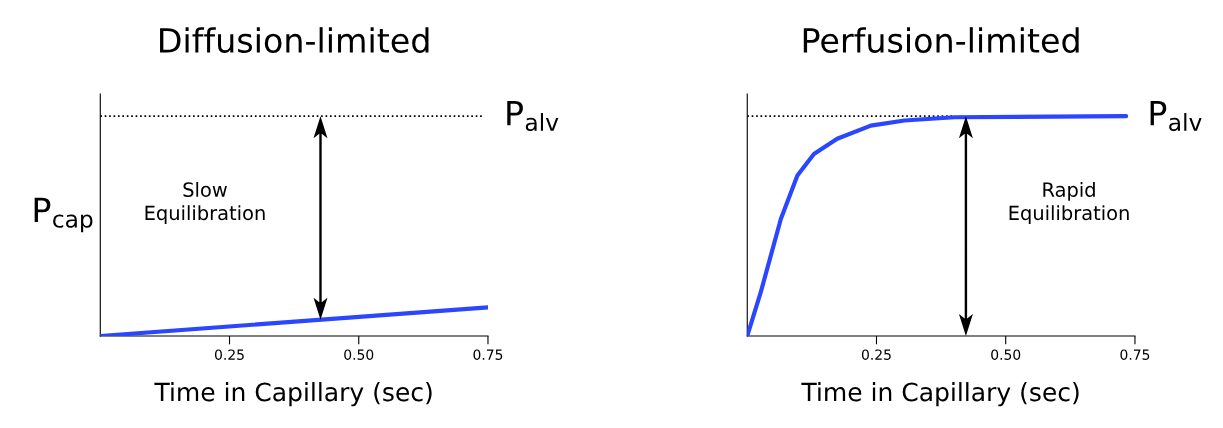 The width and height of the screenshot is (1223, 428). What do you see at coordinates (205, 203) in the screenshot?
I see `annotation: Slow Equilibration` at bounding box center [205, 203].